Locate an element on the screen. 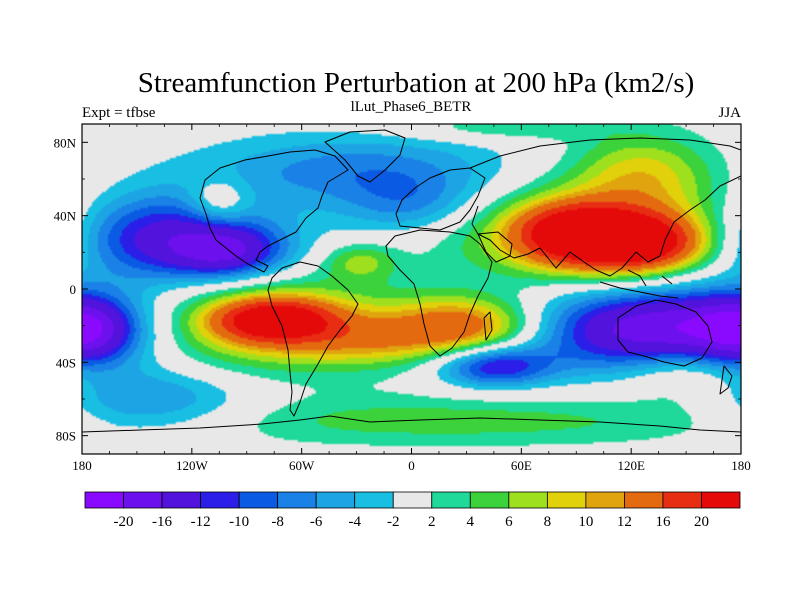  y-tick-label: 40N is located at coordinates (65, 216).